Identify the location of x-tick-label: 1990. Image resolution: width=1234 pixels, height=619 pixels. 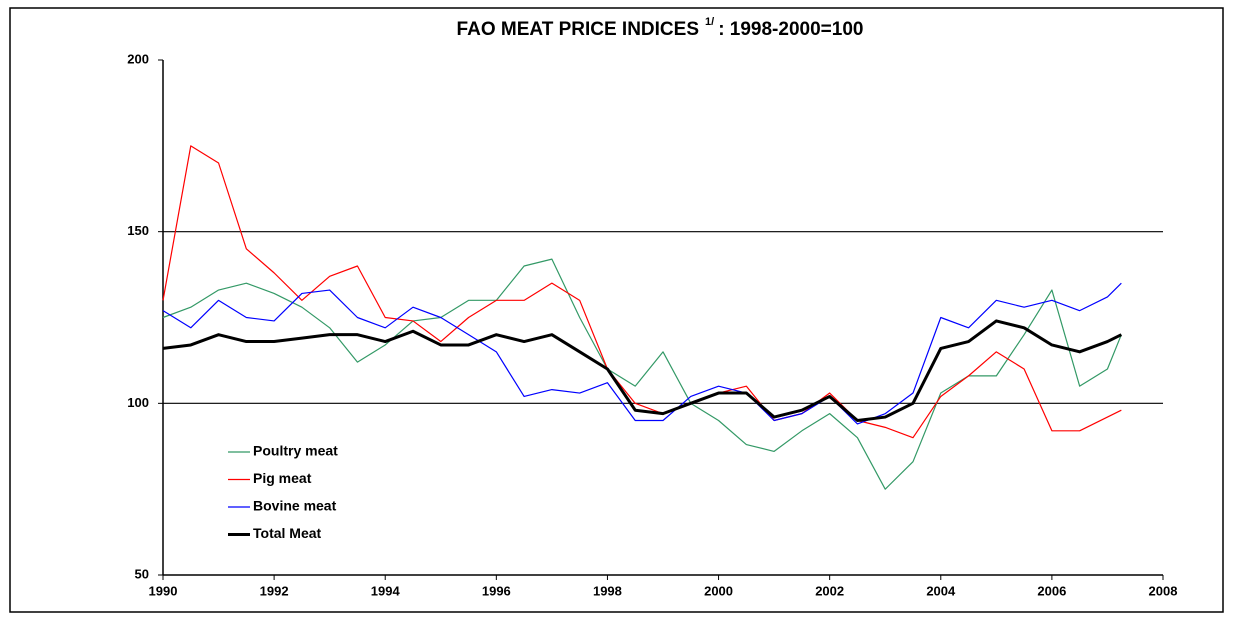
(163, 590).